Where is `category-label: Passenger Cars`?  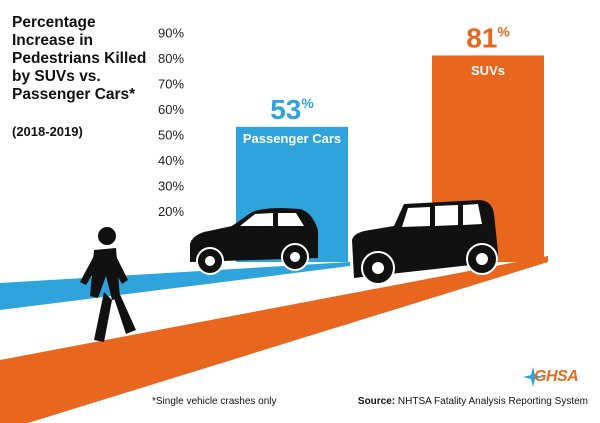
category-label: Passenger Cars is located at coordinates (292, 138).